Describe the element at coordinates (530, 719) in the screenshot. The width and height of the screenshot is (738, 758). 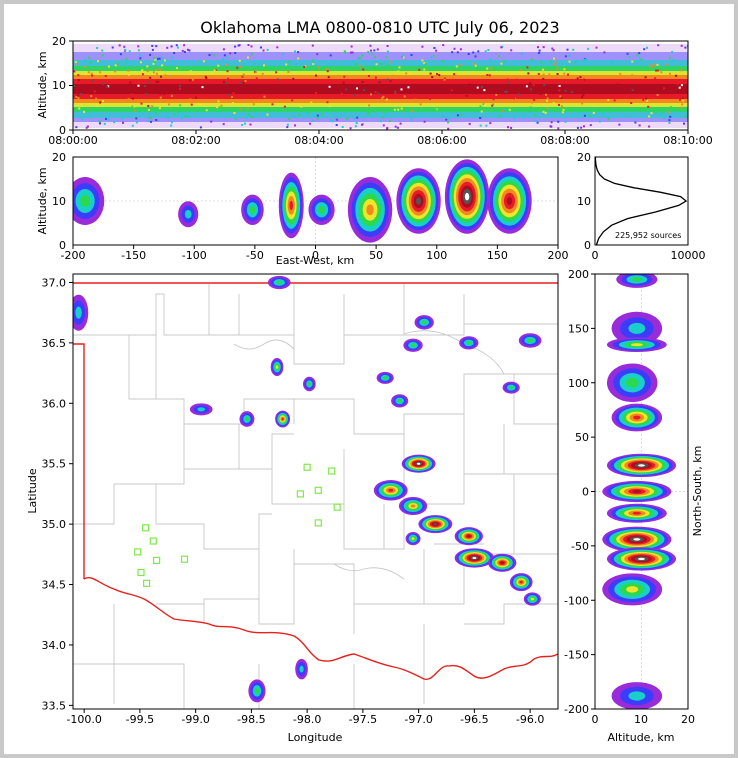
I see `plan-xtick-label: -96.0` at that location.